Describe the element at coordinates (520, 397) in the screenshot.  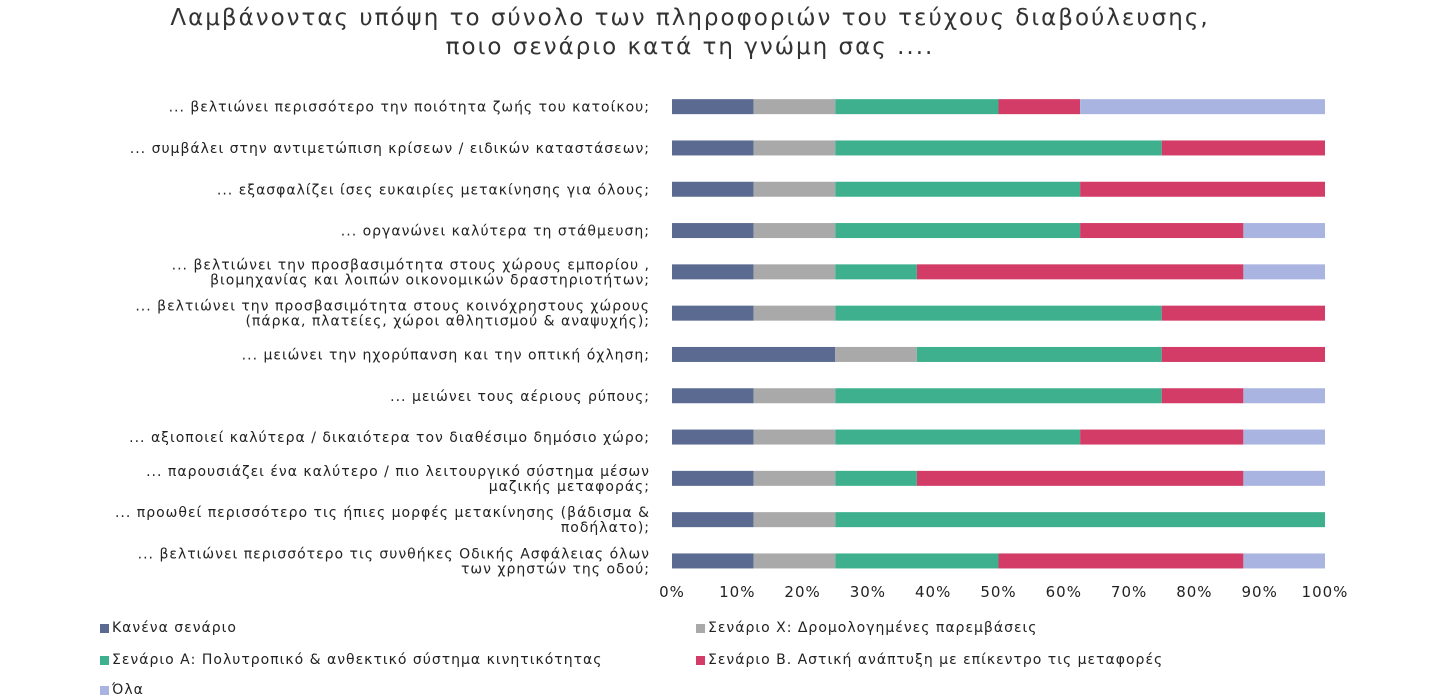
I see `category-label-8: ... μειώνει τους αέριους ρύπους;` at that location.